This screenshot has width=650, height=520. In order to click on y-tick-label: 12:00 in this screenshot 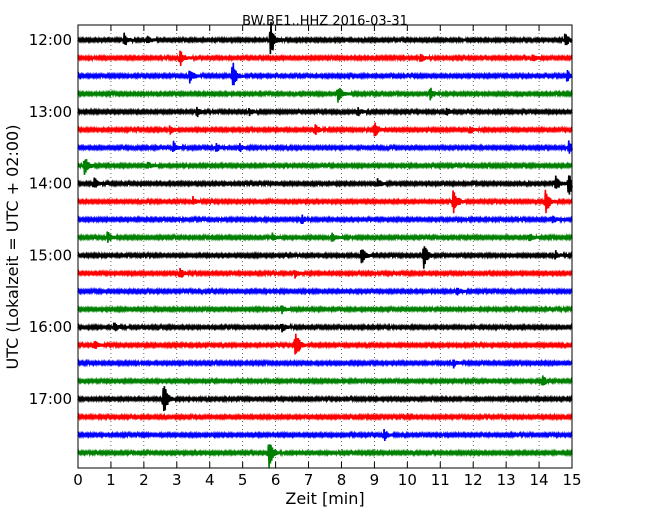, I will do `click(50, 40)`.